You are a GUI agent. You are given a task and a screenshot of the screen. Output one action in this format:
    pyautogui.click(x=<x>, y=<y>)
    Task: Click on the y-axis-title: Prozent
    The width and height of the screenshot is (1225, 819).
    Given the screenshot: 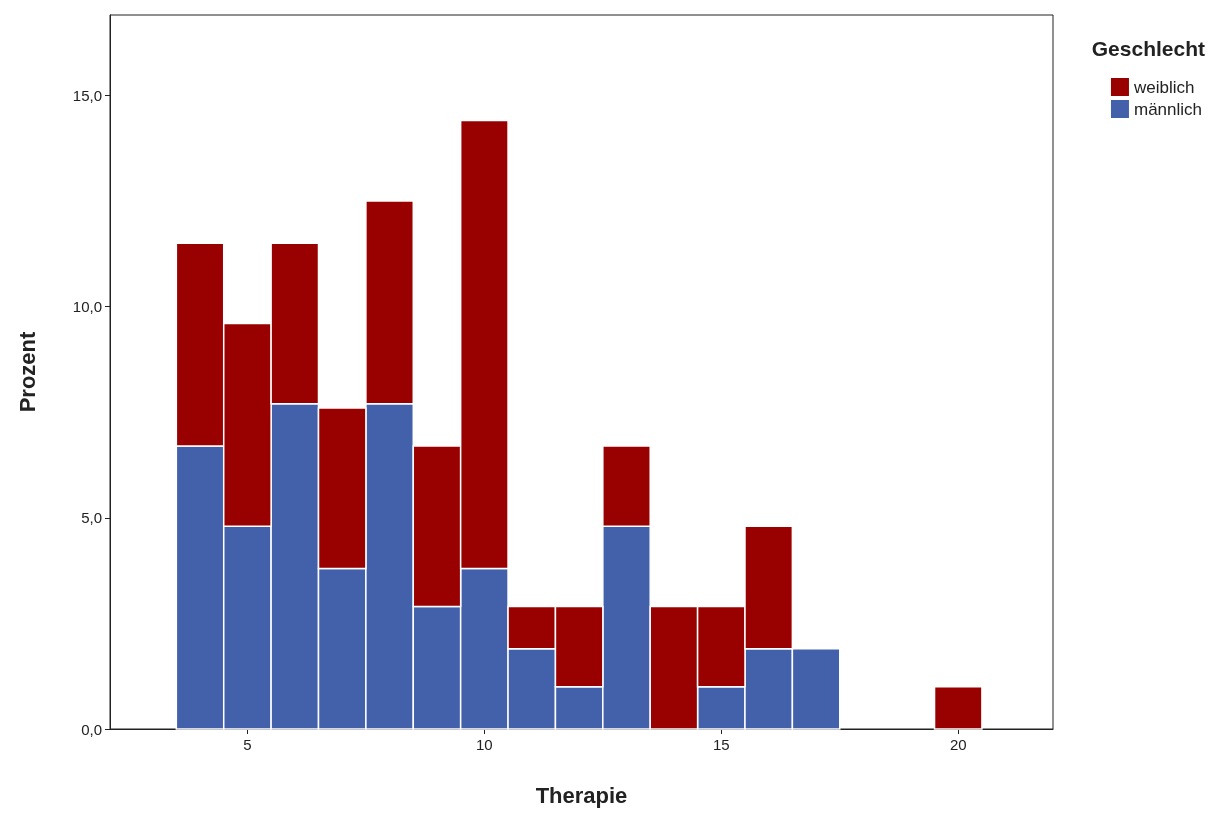 What is the action you would take?
    pyautogui.click(x=27, y=372)
    